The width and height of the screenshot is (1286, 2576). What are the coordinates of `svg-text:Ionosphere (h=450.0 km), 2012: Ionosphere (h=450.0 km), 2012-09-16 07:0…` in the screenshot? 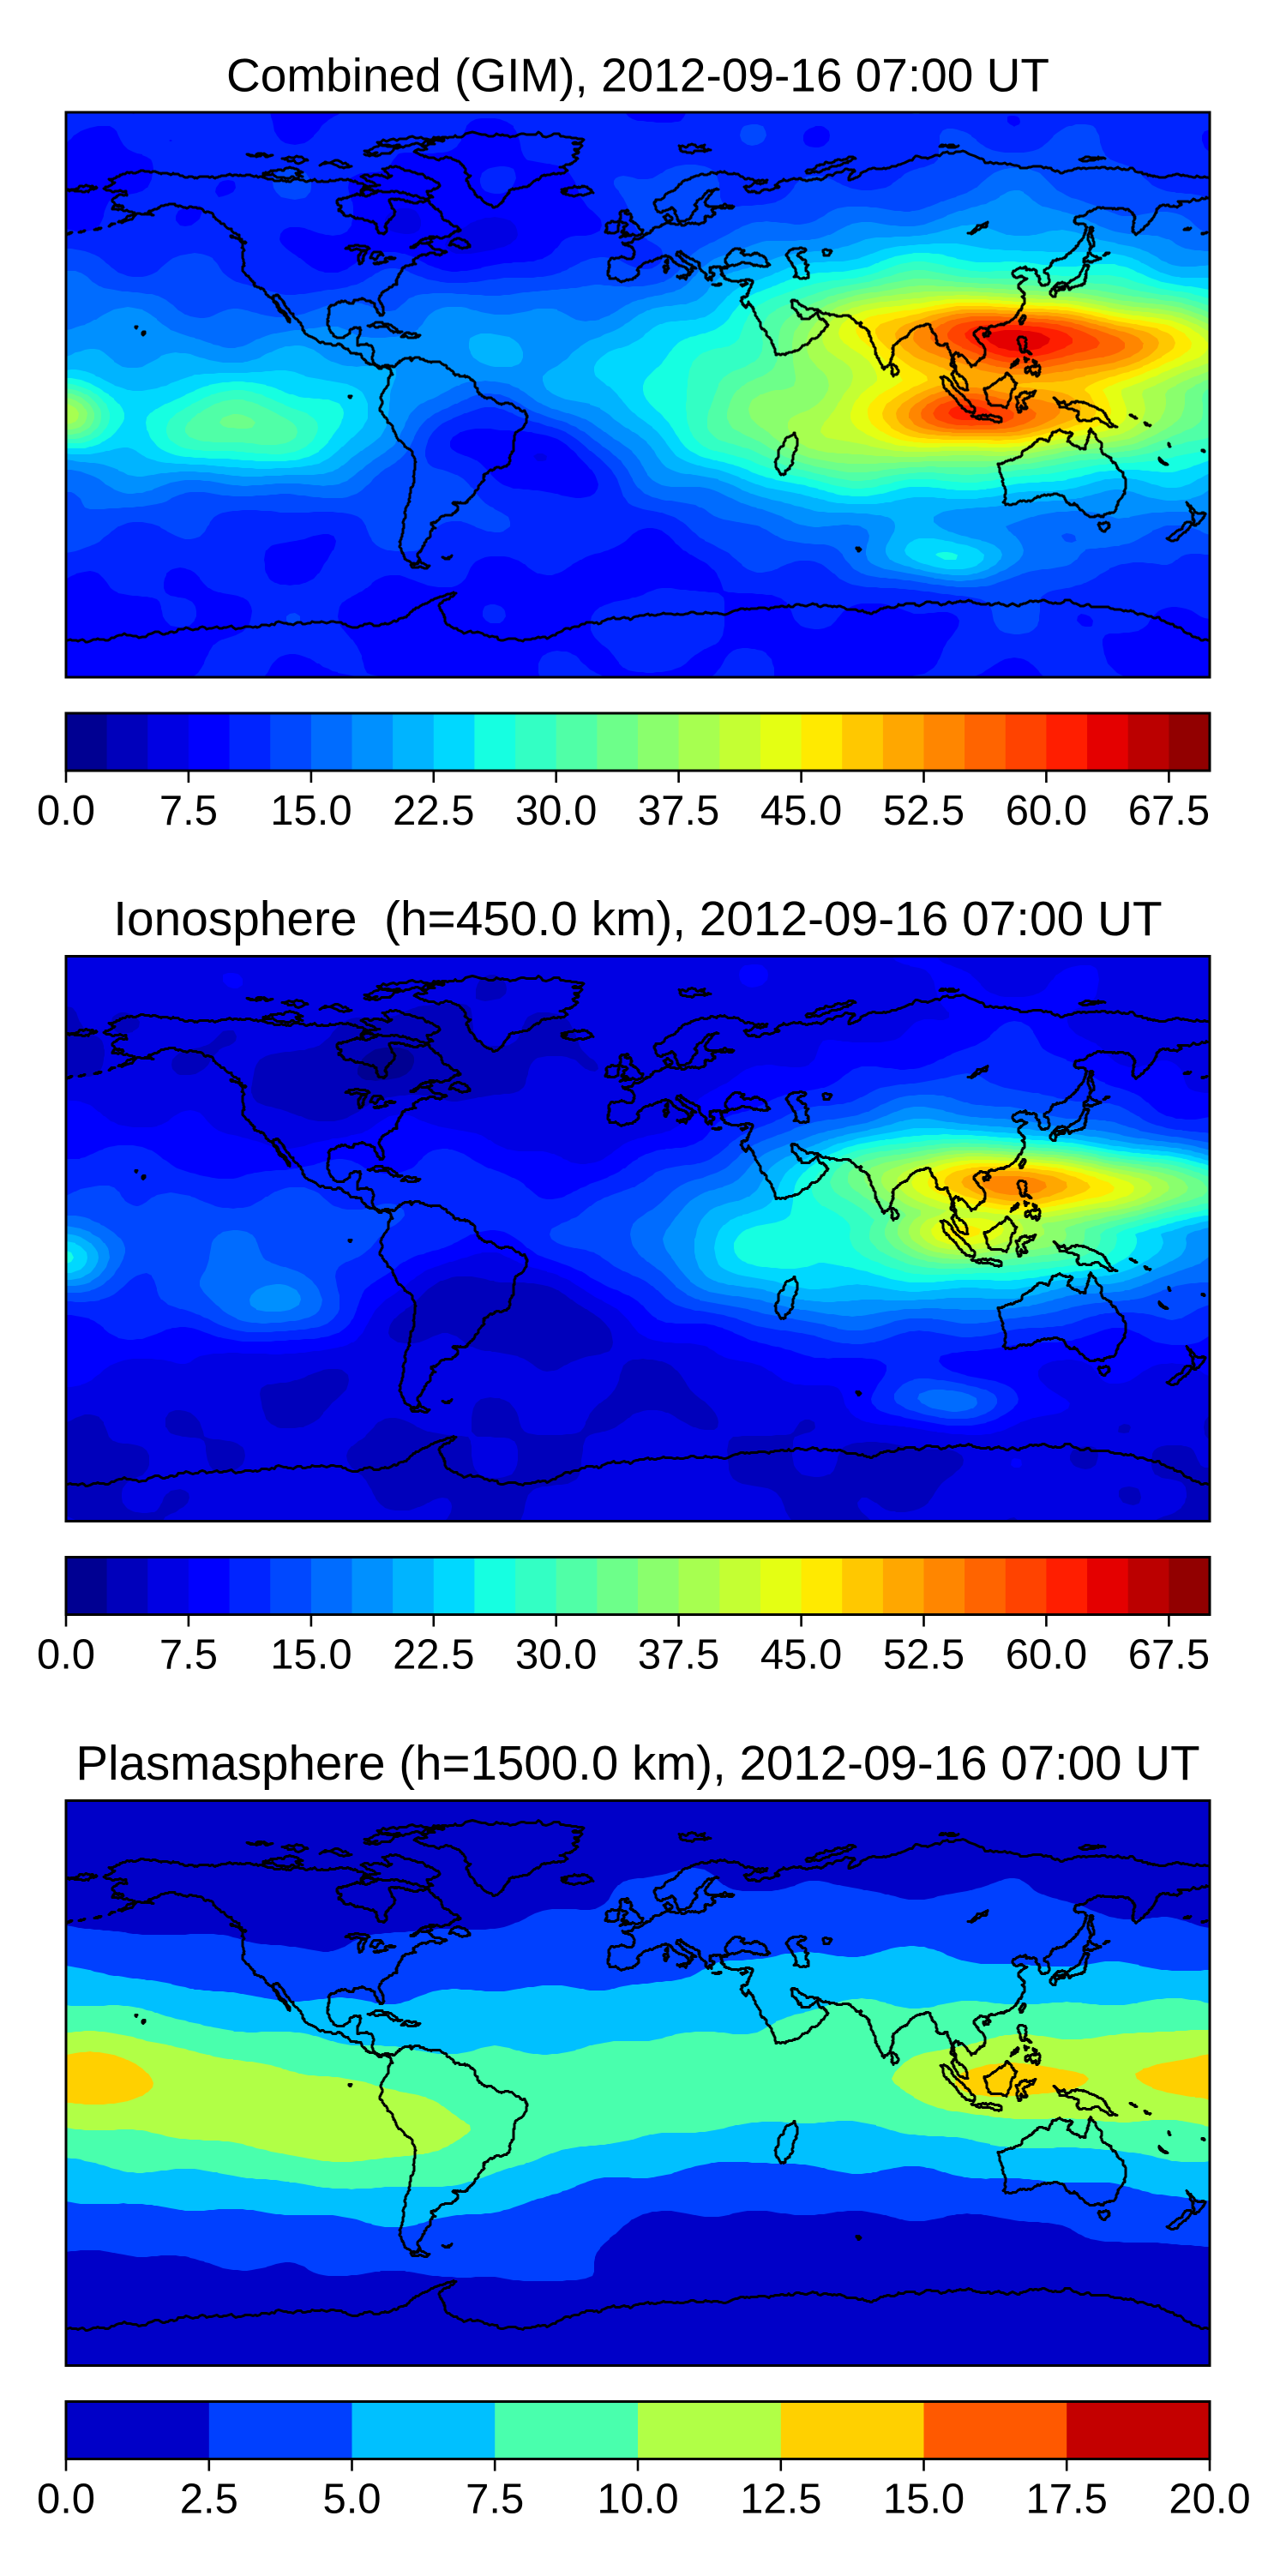 It's located at (637, 919).